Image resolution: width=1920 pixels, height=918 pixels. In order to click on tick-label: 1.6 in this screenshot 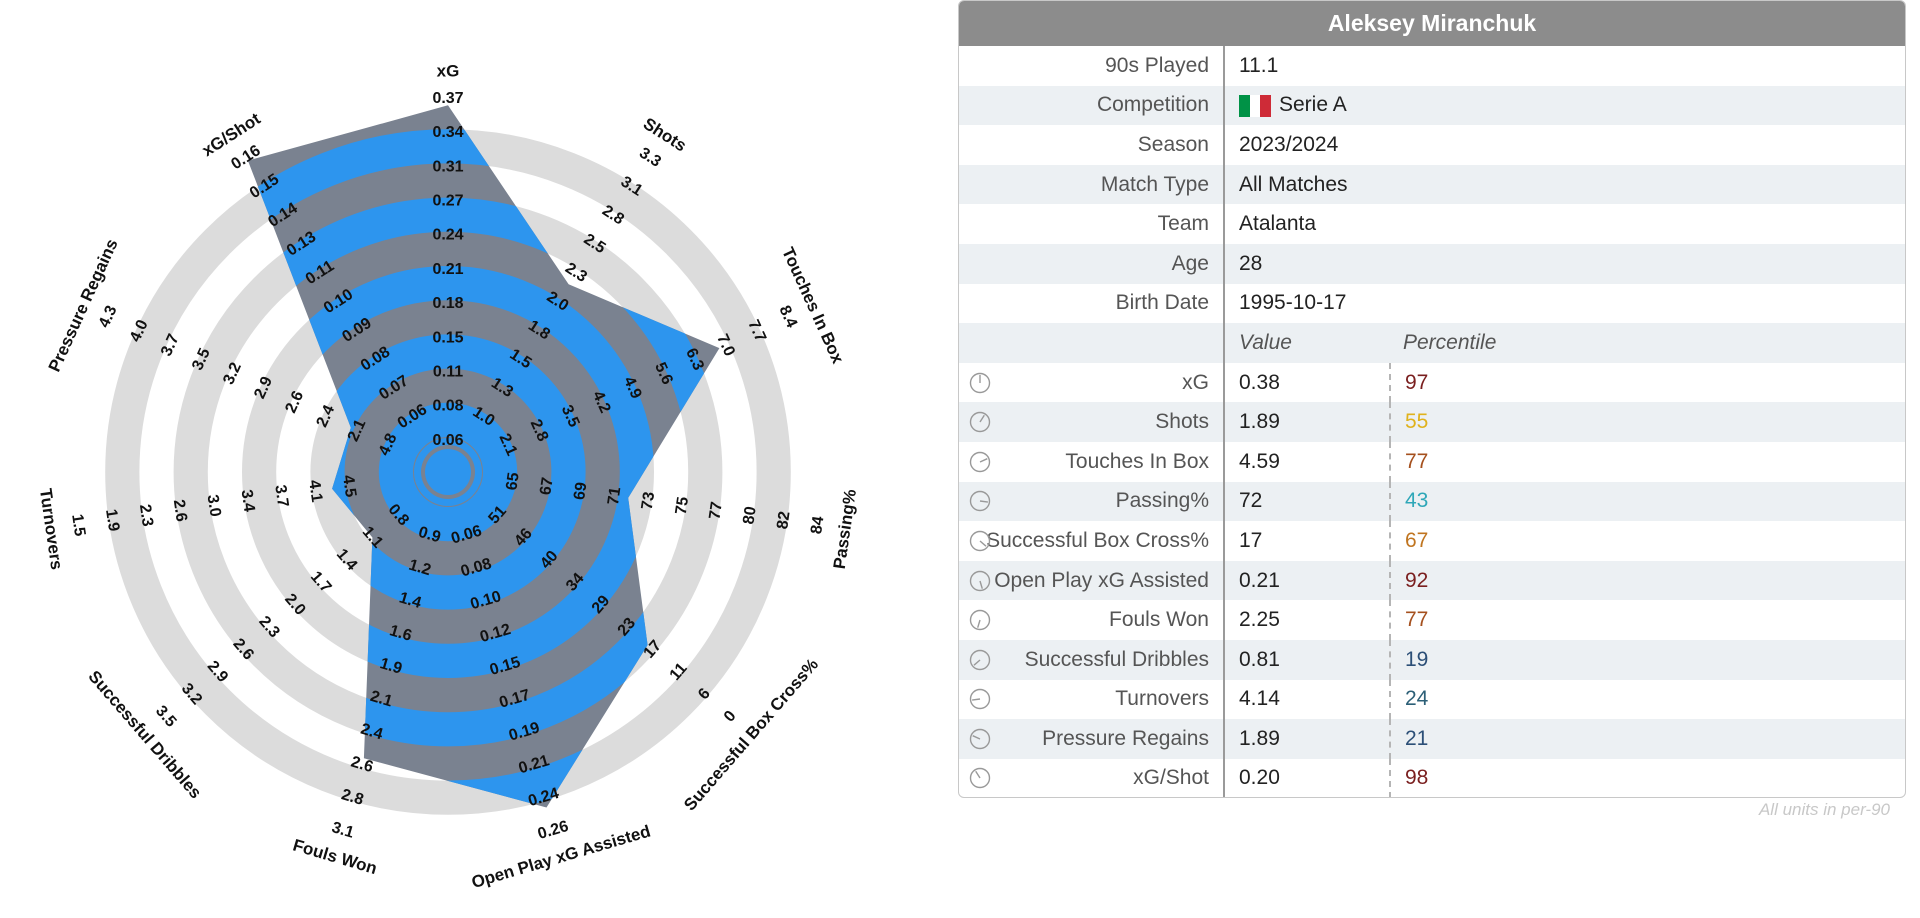, I will do `click(401, 633)`.